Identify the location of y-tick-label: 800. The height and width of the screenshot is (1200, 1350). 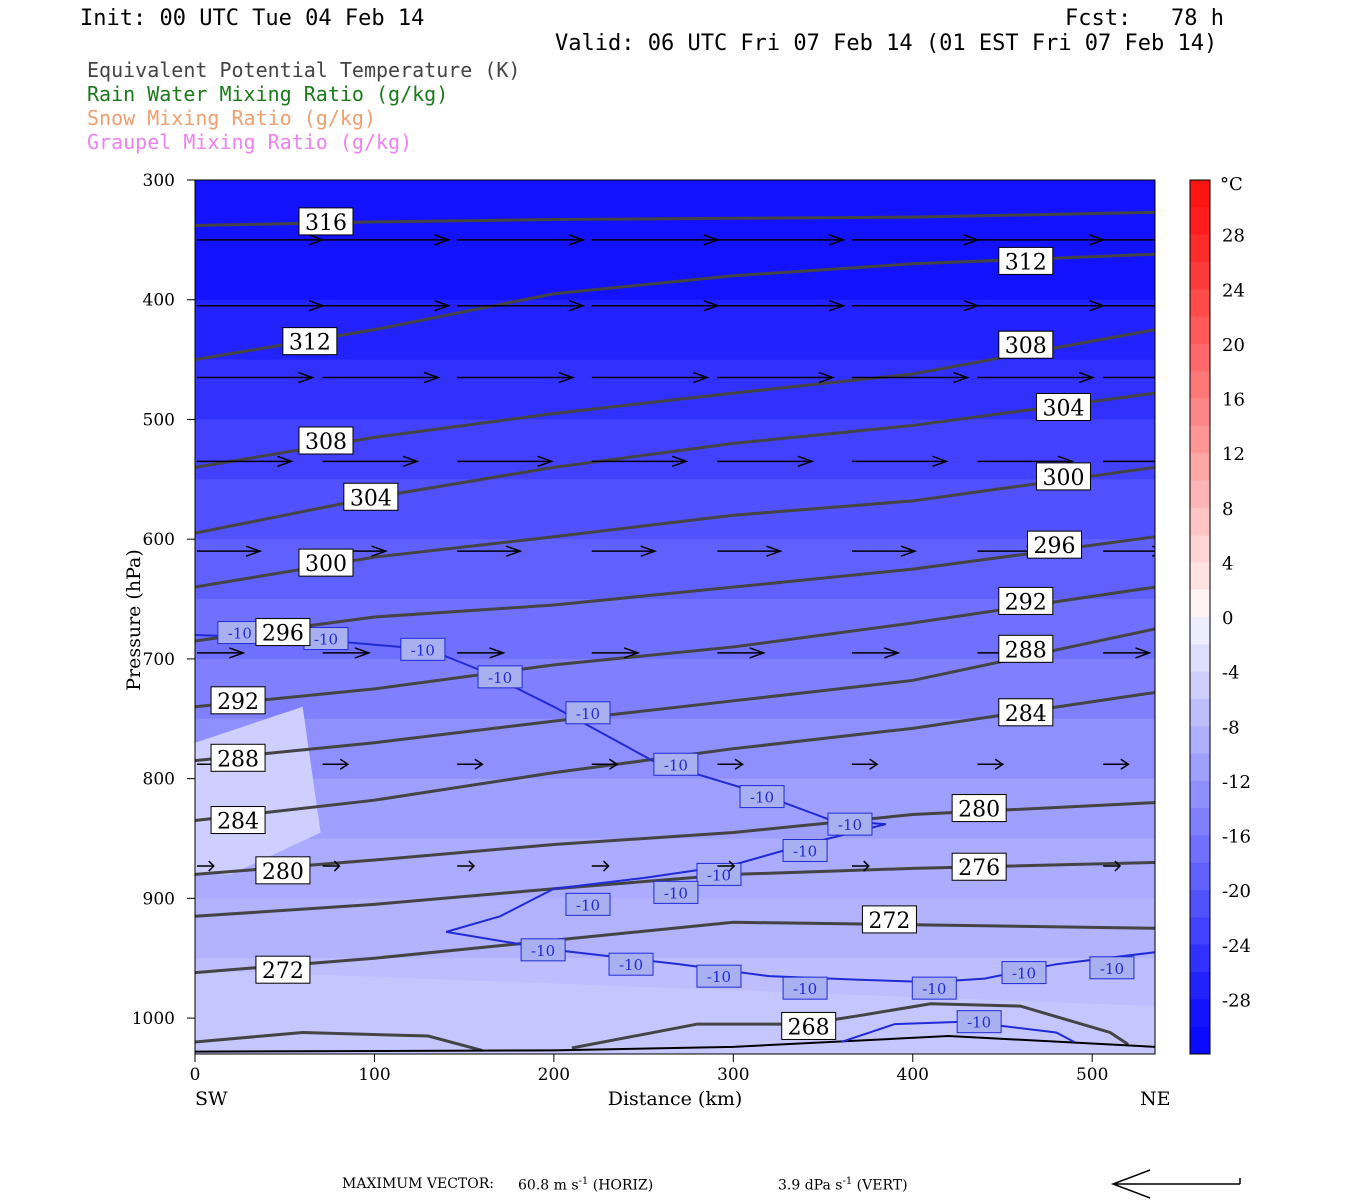
(159, 780).